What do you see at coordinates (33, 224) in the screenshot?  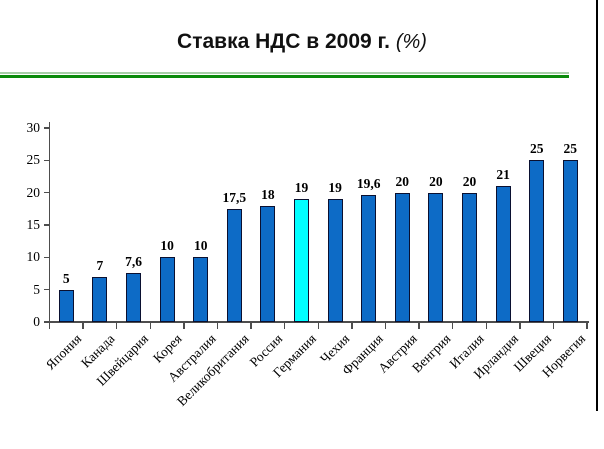 I see `y-axis-tick-label: 15` at bounding box center [33, 224].